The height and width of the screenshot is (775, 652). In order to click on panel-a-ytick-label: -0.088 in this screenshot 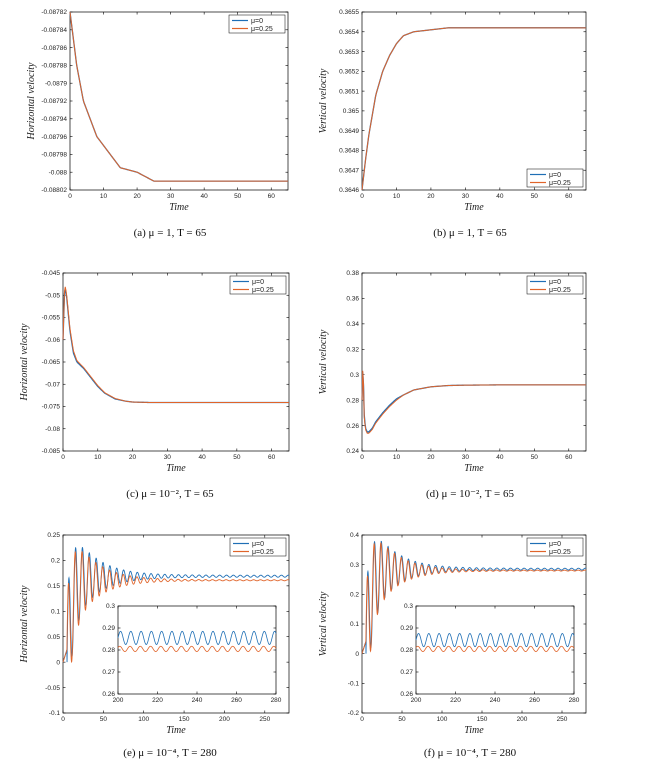, I will do `click(58, 172)`.